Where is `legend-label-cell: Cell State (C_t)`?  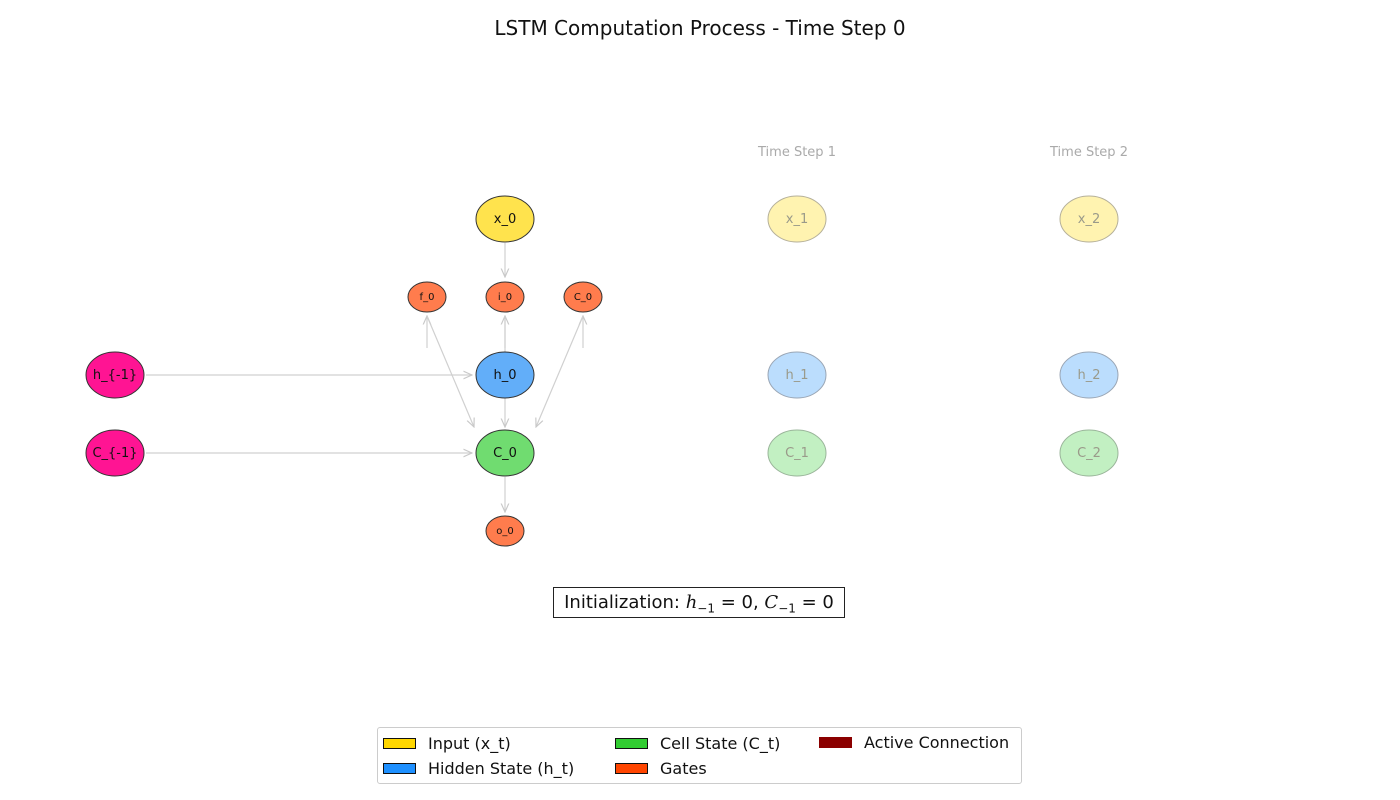
legend-label-cell: Cell State (C_t) is located at coordinates (720, 743).